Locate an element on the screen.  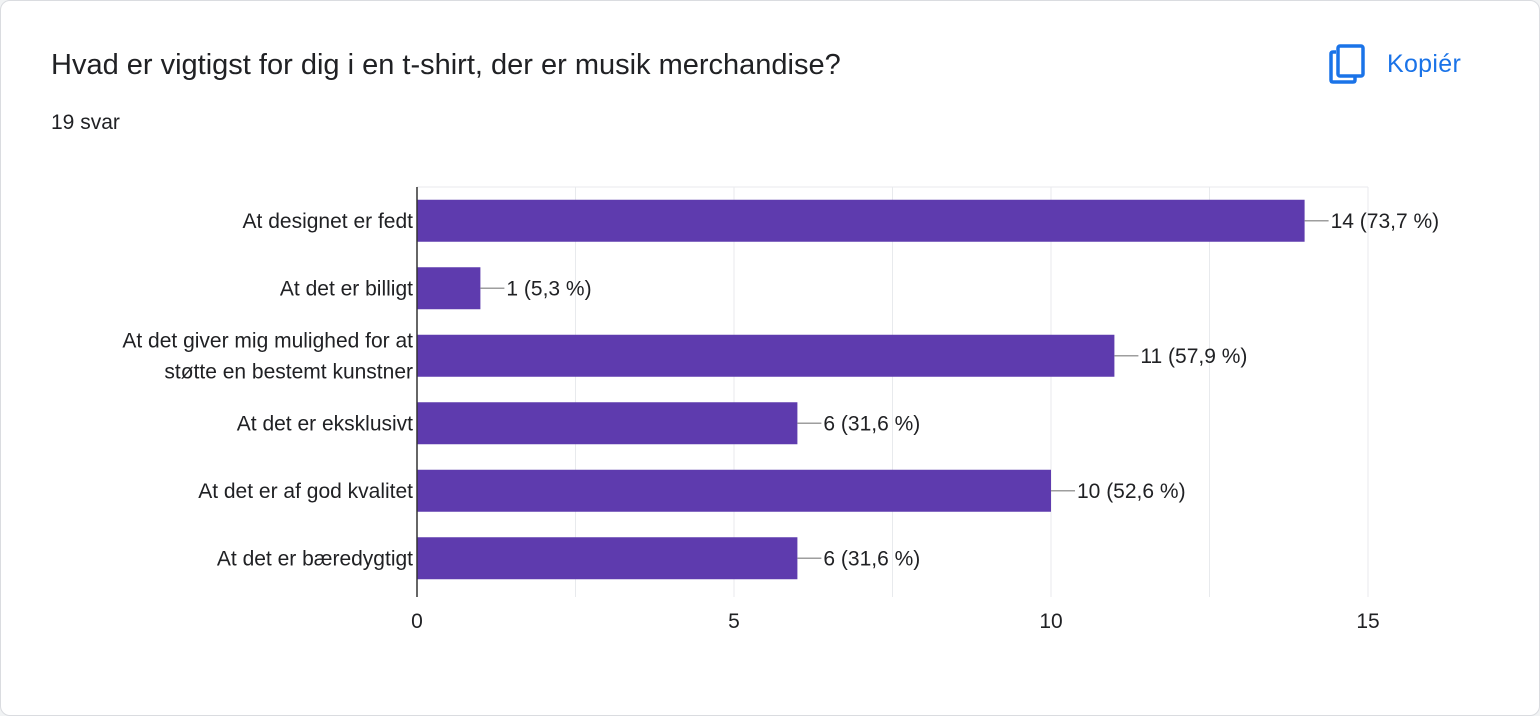
data-label: 11 (57,9 %) is located at coordinates (1193, 356).